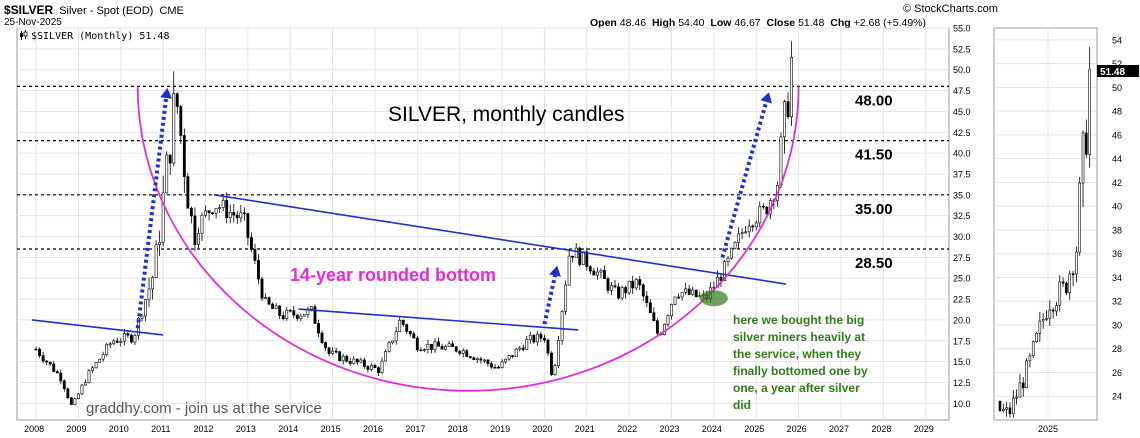 This screenshot has width=1140, height=438. I want to click on chart-header: $SILVER Silver - Spot (EOD) CME, so click(94, 10).